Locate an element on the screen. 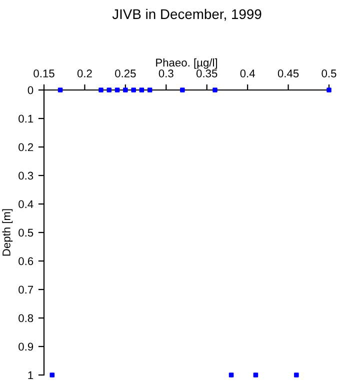 This screenshot has height=384, width=340. y-tick-label: 0.5 is located at coordinates (26, 232).